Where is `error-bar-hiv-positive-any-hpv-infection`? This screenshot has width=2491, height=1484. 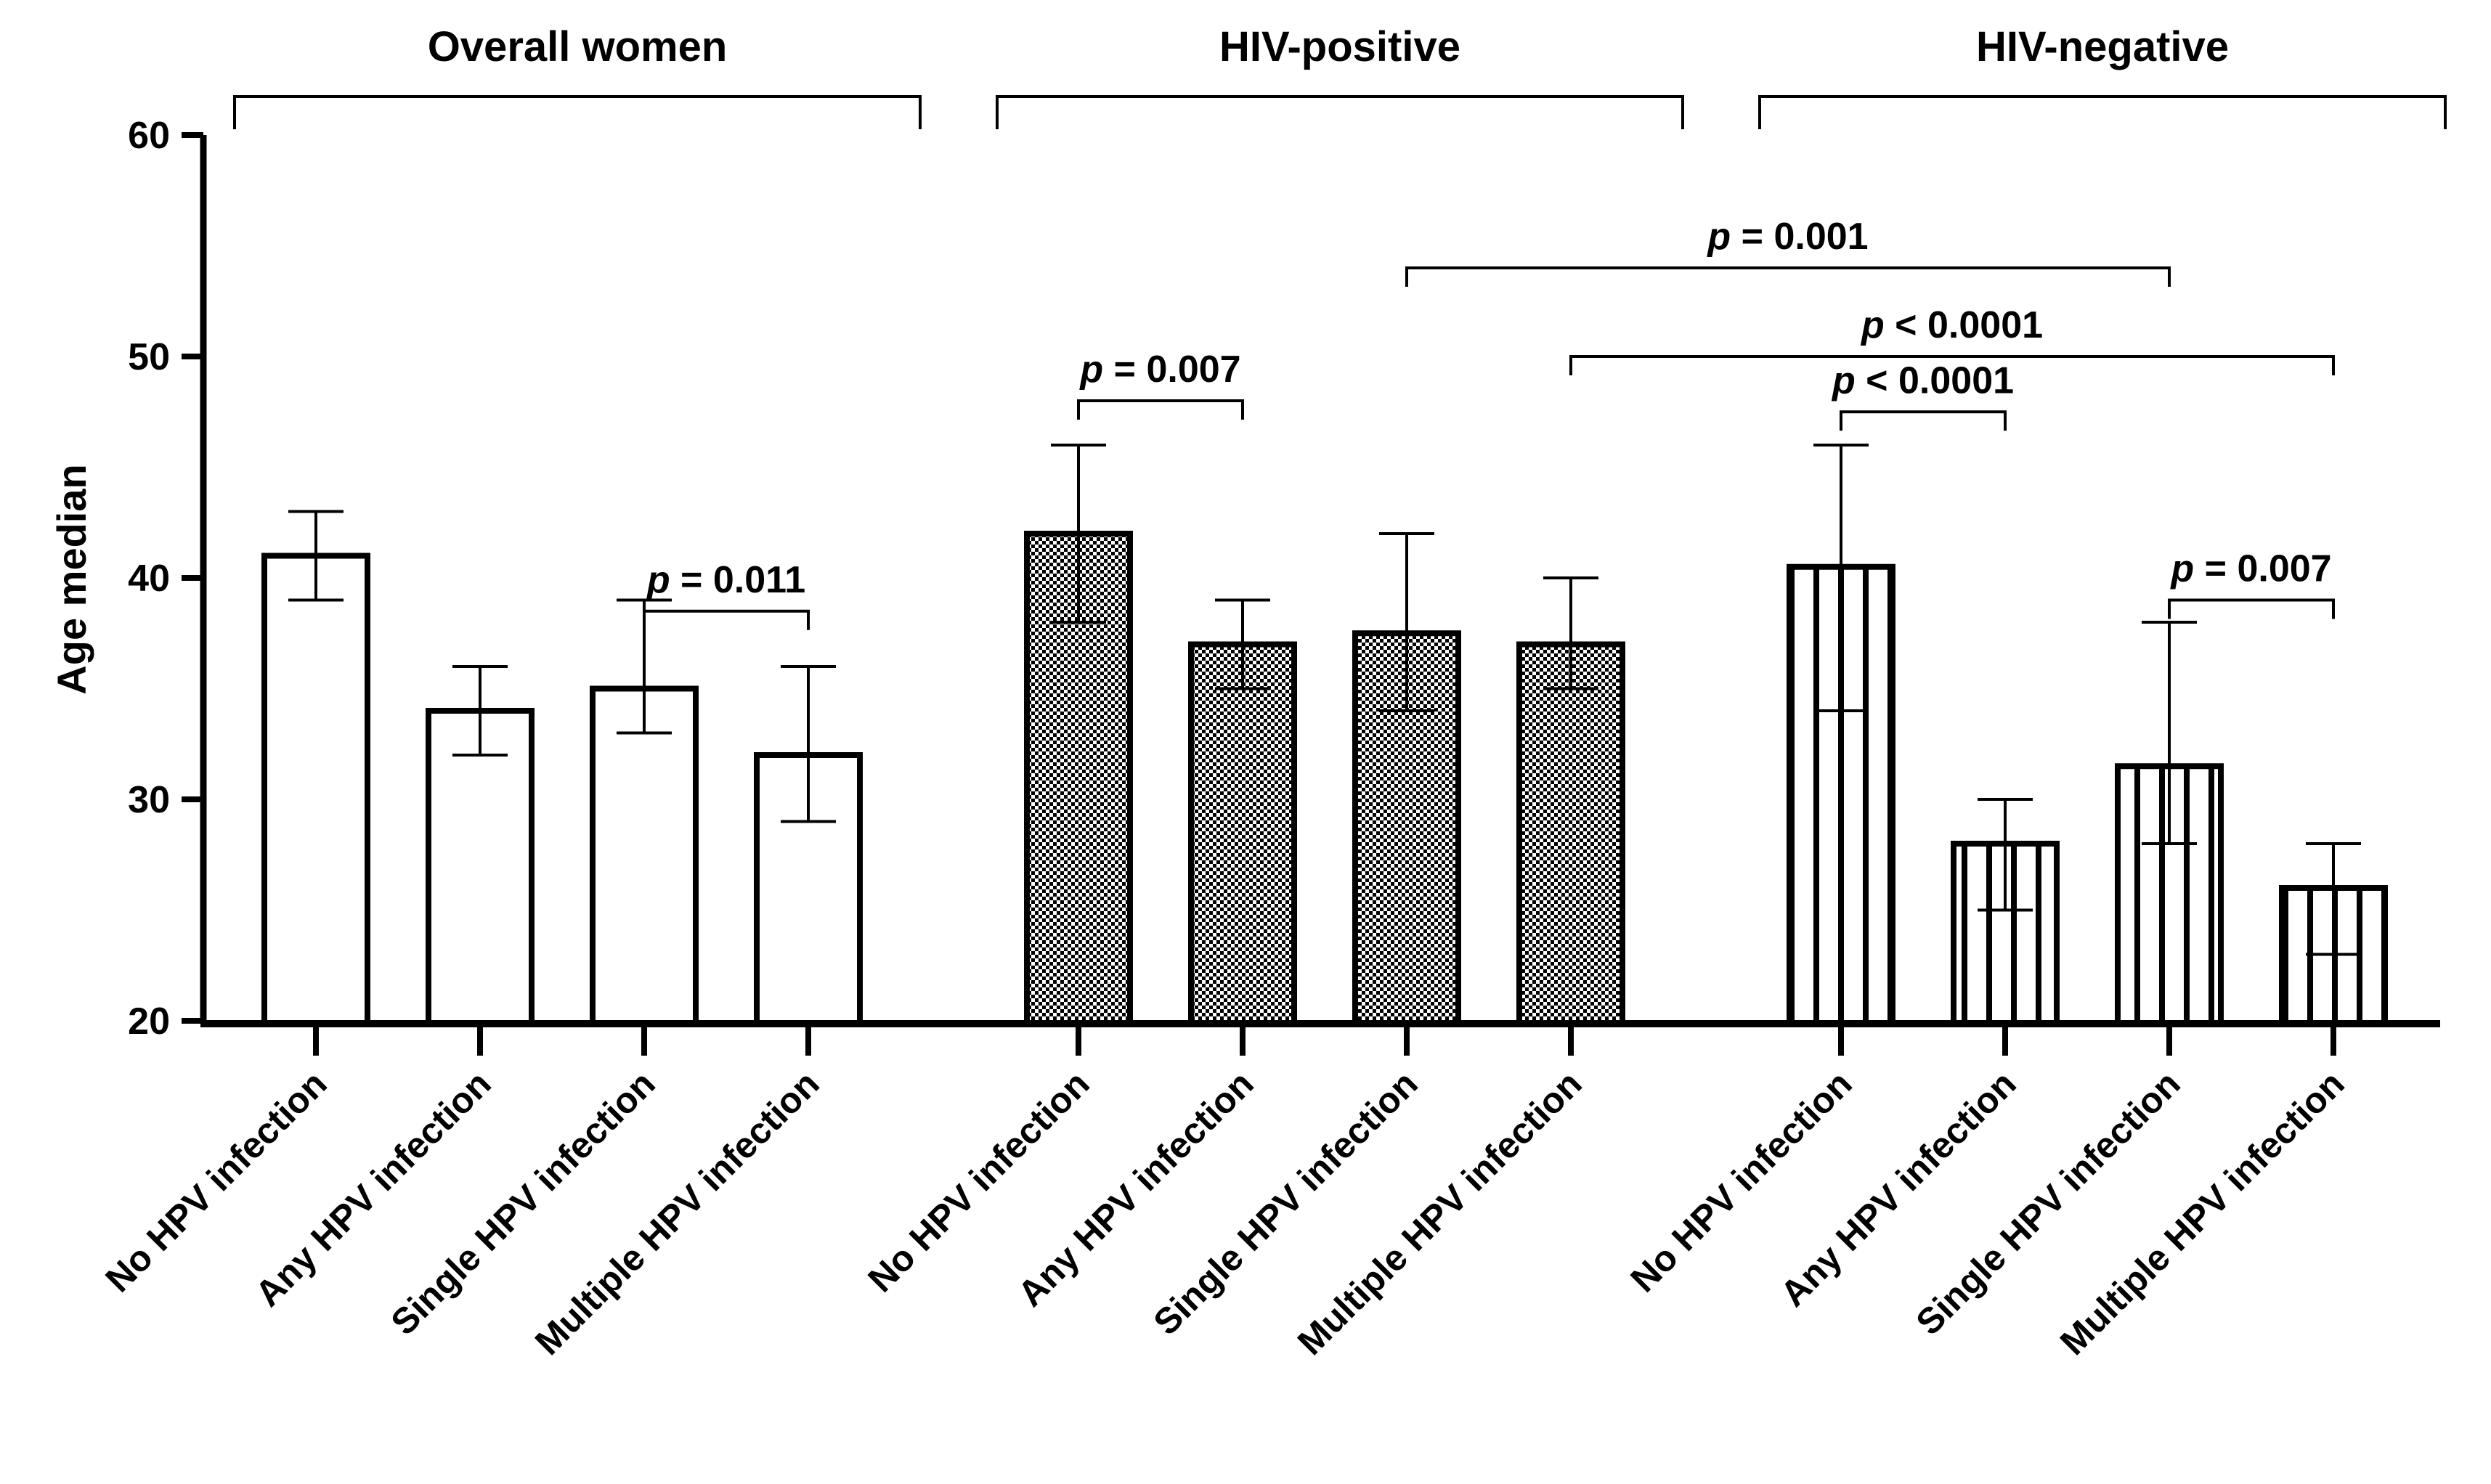 error-bar-hiv-positive-any-hpv-infection is located at coordinates (1242, 644).